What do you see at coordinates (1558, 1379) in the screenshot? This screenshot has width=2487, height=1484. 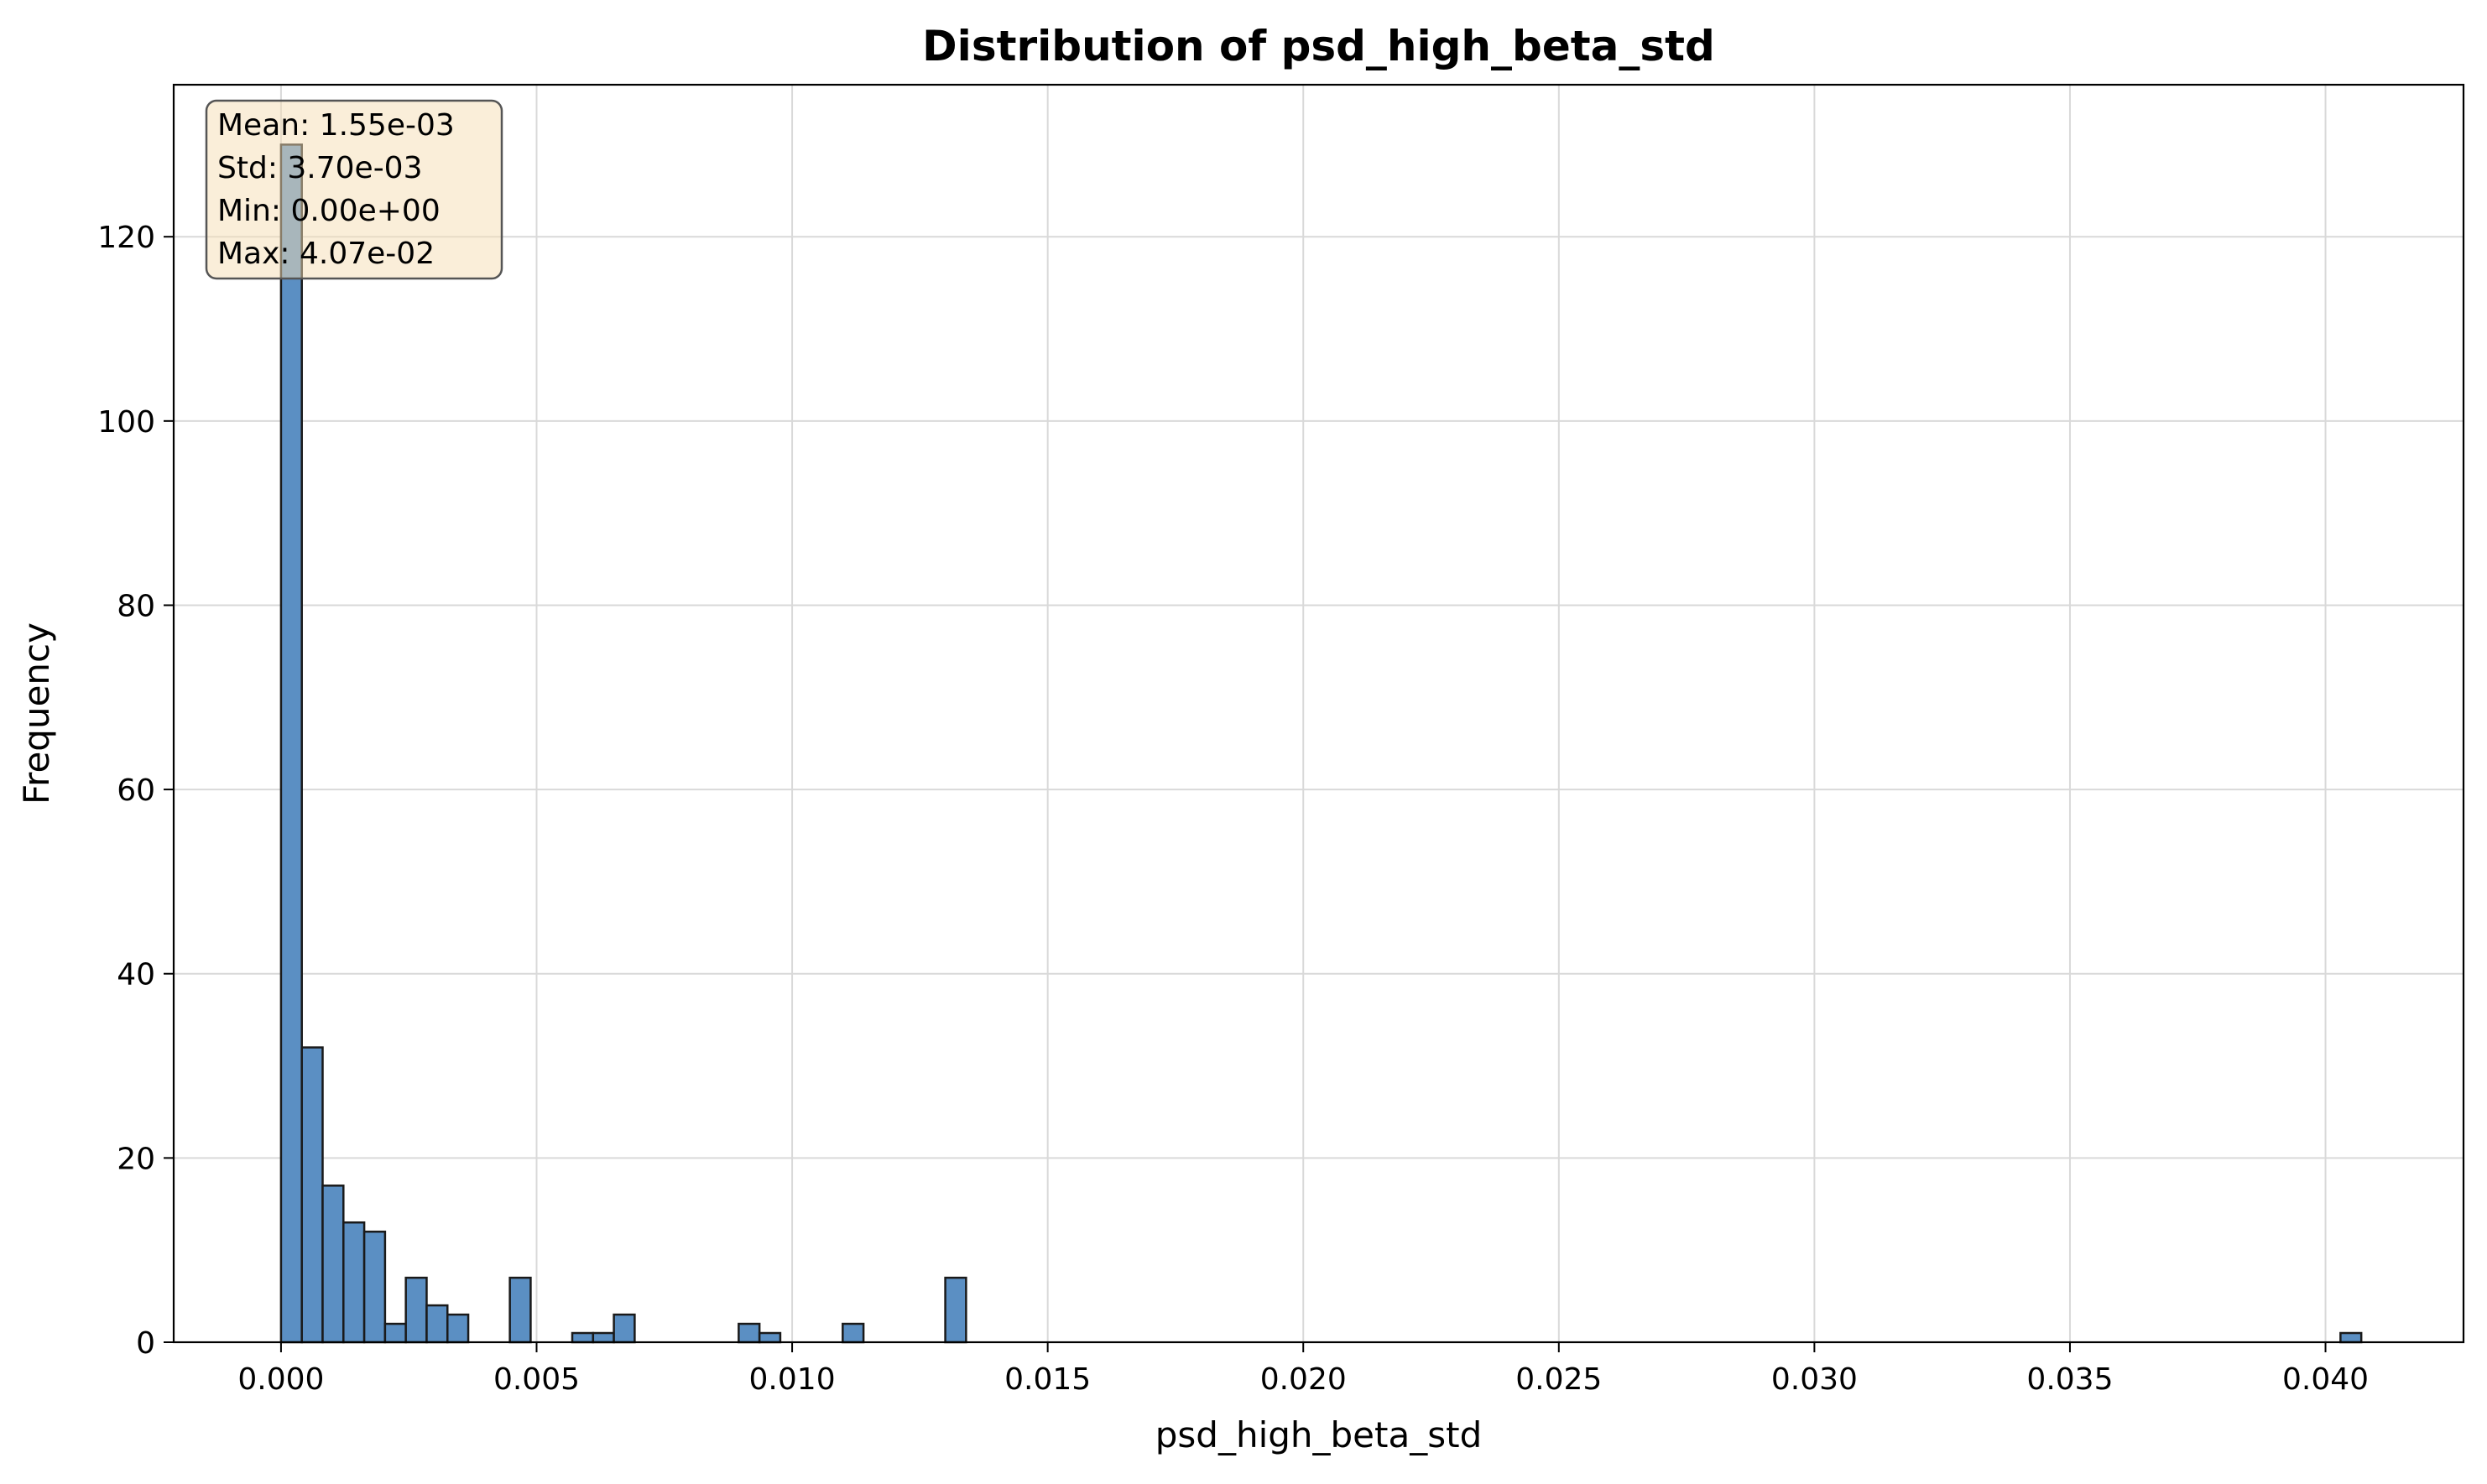 I see `x-tick-label: 0.025` at bounding box center [1558, 1379].